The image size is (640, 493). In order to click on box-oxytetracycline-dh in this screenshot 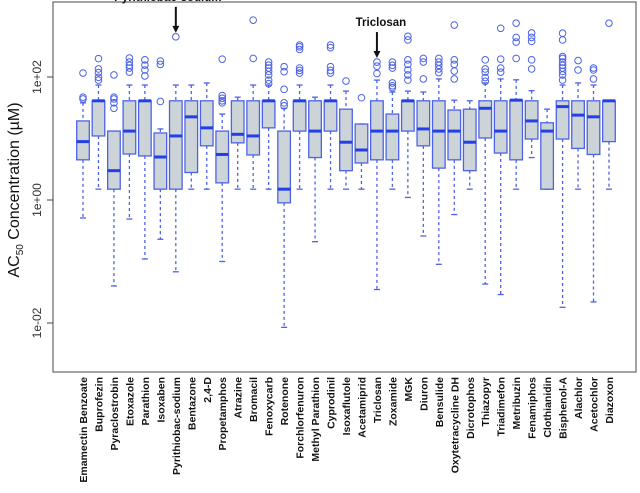, I will do `click(454, 118)`.